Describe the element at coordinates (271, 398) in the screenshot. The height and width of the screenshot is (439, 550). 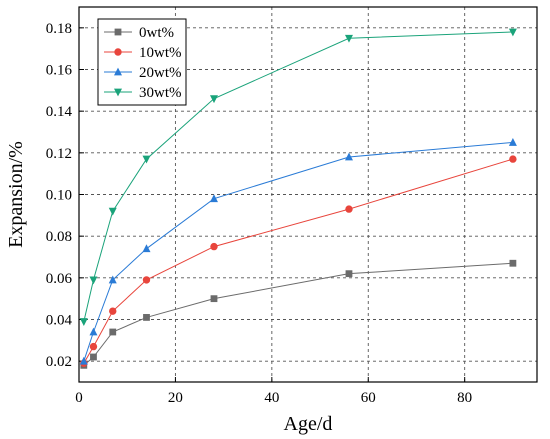
I see `x-tick-label: 40` at that location.